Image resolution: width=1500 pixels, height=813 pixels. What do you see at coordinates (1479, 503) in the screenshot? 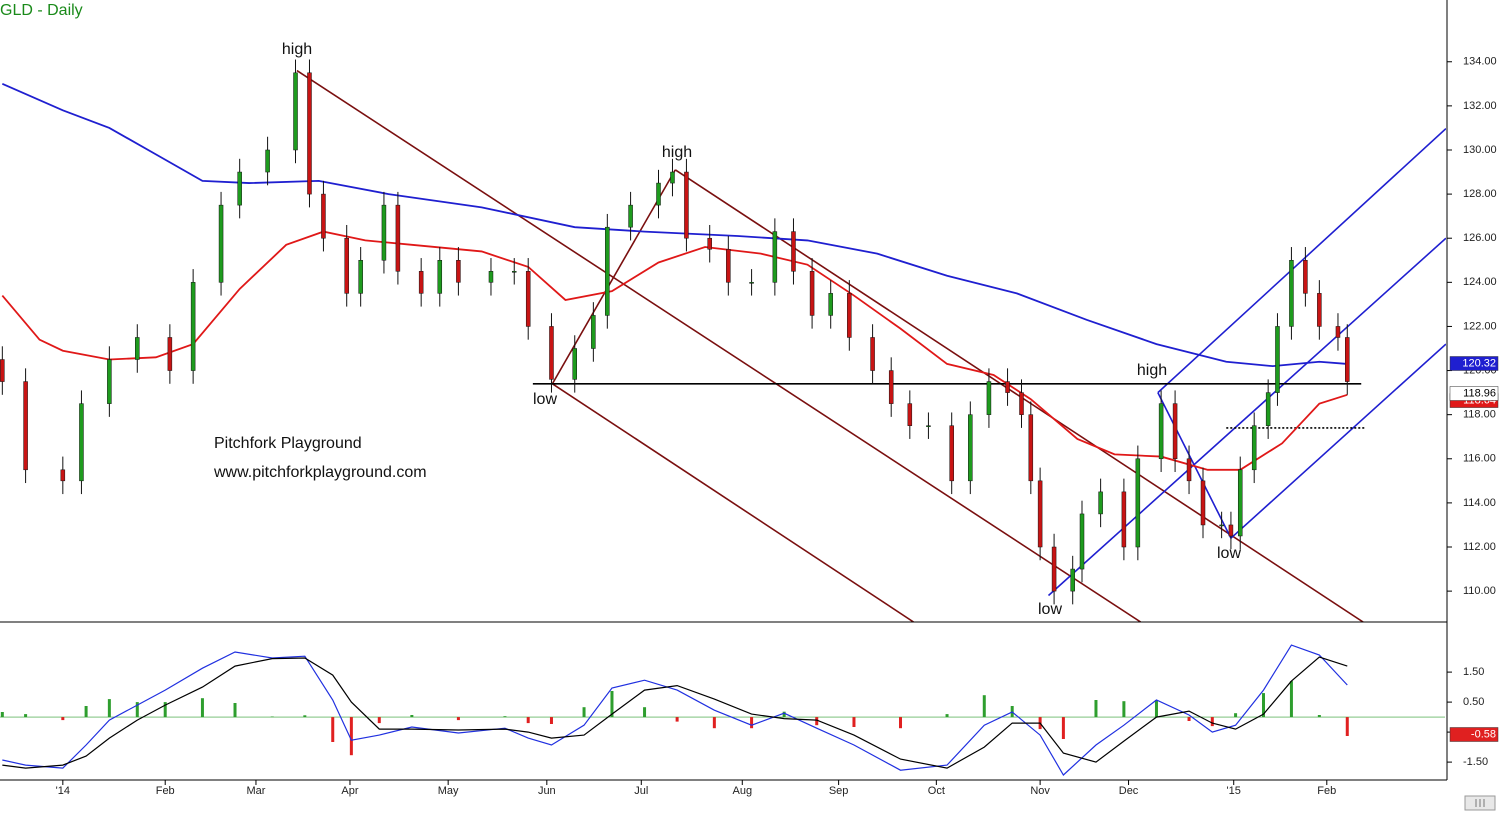
I see `y-tick-label: 114.00` at bounding box center [1479, 503].